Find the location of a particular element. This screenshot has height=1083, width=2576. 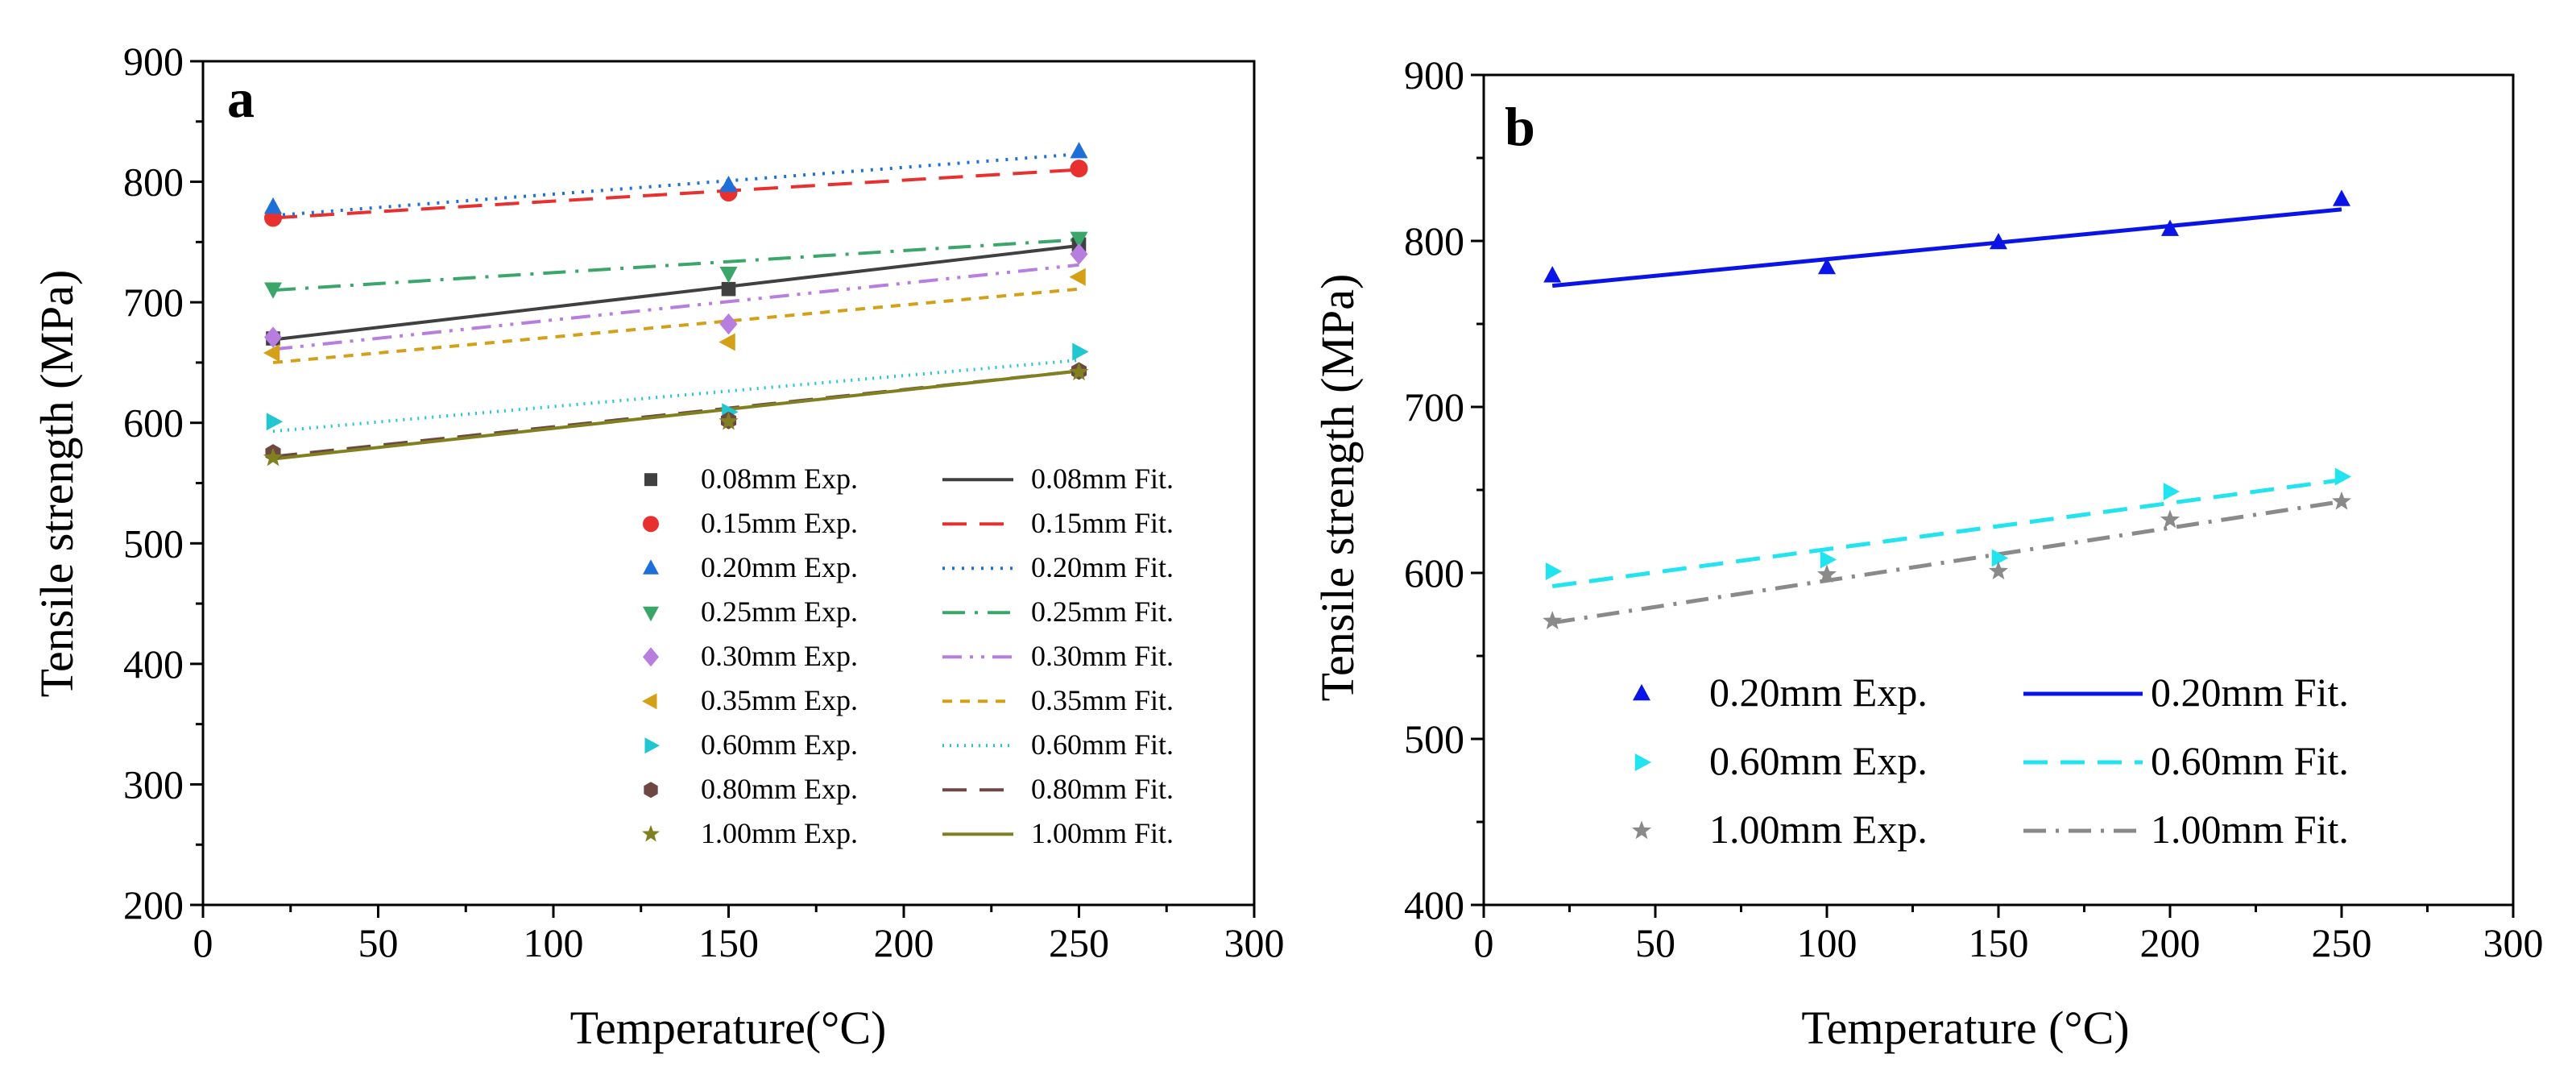

legend-label: 0.15mm Fit. is located at coordinates (1102, 523).